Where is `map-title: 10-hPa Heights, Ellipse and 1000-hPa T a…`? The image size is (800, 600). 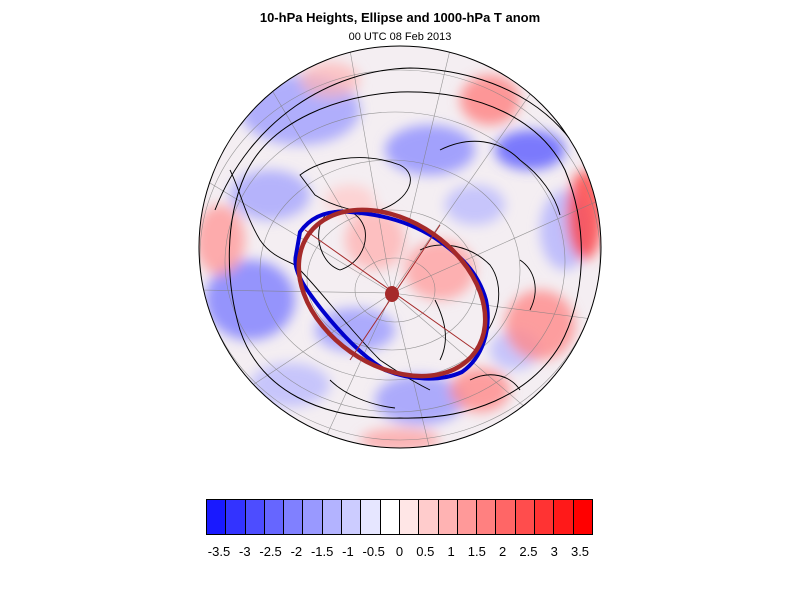 map-title: 10-hPa Heights, Ellipse and 1000-hPa T a… is located at coordinates (400, 17).